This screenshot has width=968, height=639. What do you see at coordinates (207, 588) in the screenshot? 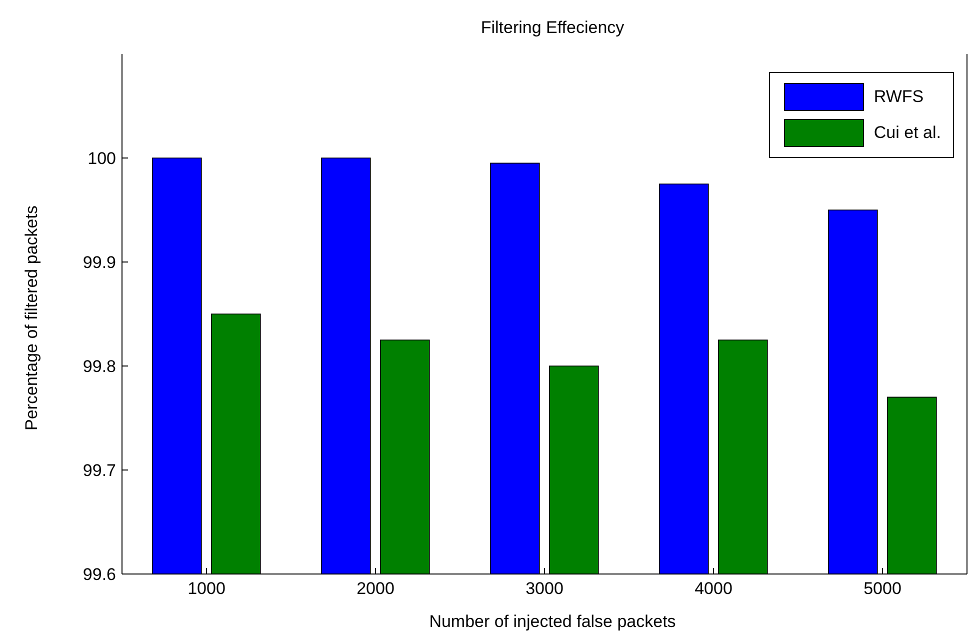
I see `x-tick-label: 1000` at bounding box center [207, 588].